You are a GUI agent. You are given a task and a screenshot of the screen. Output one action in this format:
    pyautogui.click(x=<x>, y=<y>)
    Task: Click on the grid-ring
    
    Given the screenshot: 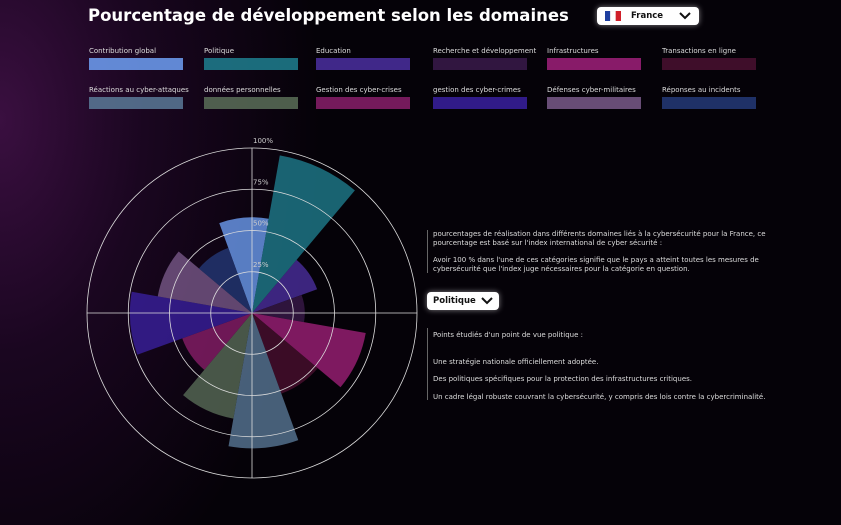 What is the action you would take?
    pyautogui.click(x=252, y=313)
    